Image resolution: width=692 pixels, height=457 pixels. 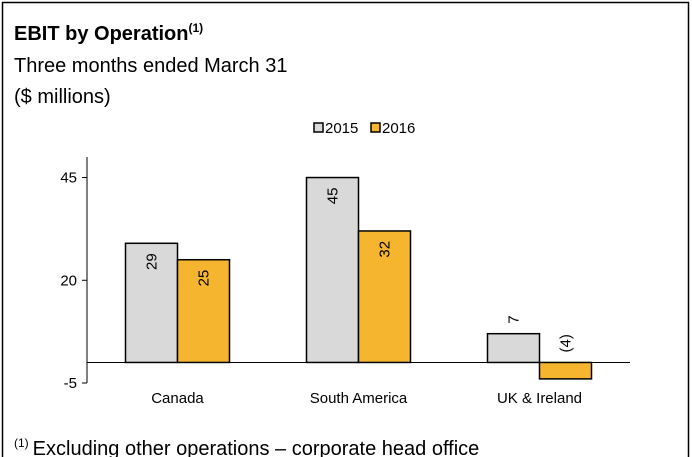 I want to click on x-tick-label: South America, so click(x=359, y=398).